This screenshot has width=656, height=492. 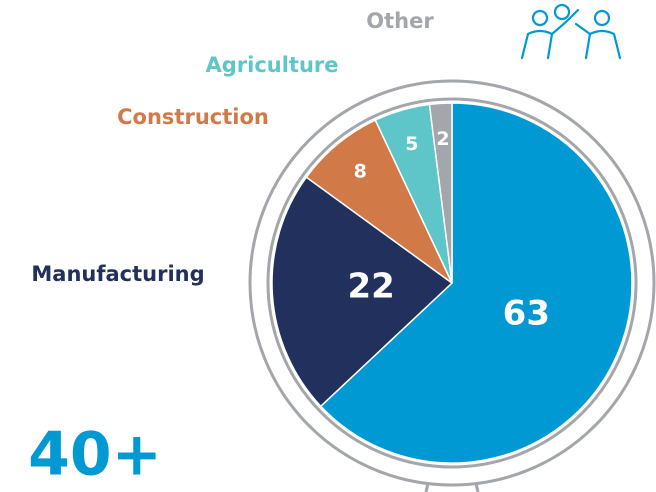 I want to click on category-label: Agriculture, so click(x=271, y=65).